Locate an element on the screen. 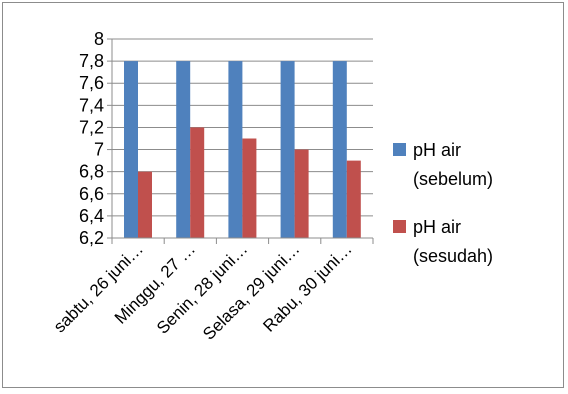  y-tick-label: 7,6 is located at coordinates (91, 83).